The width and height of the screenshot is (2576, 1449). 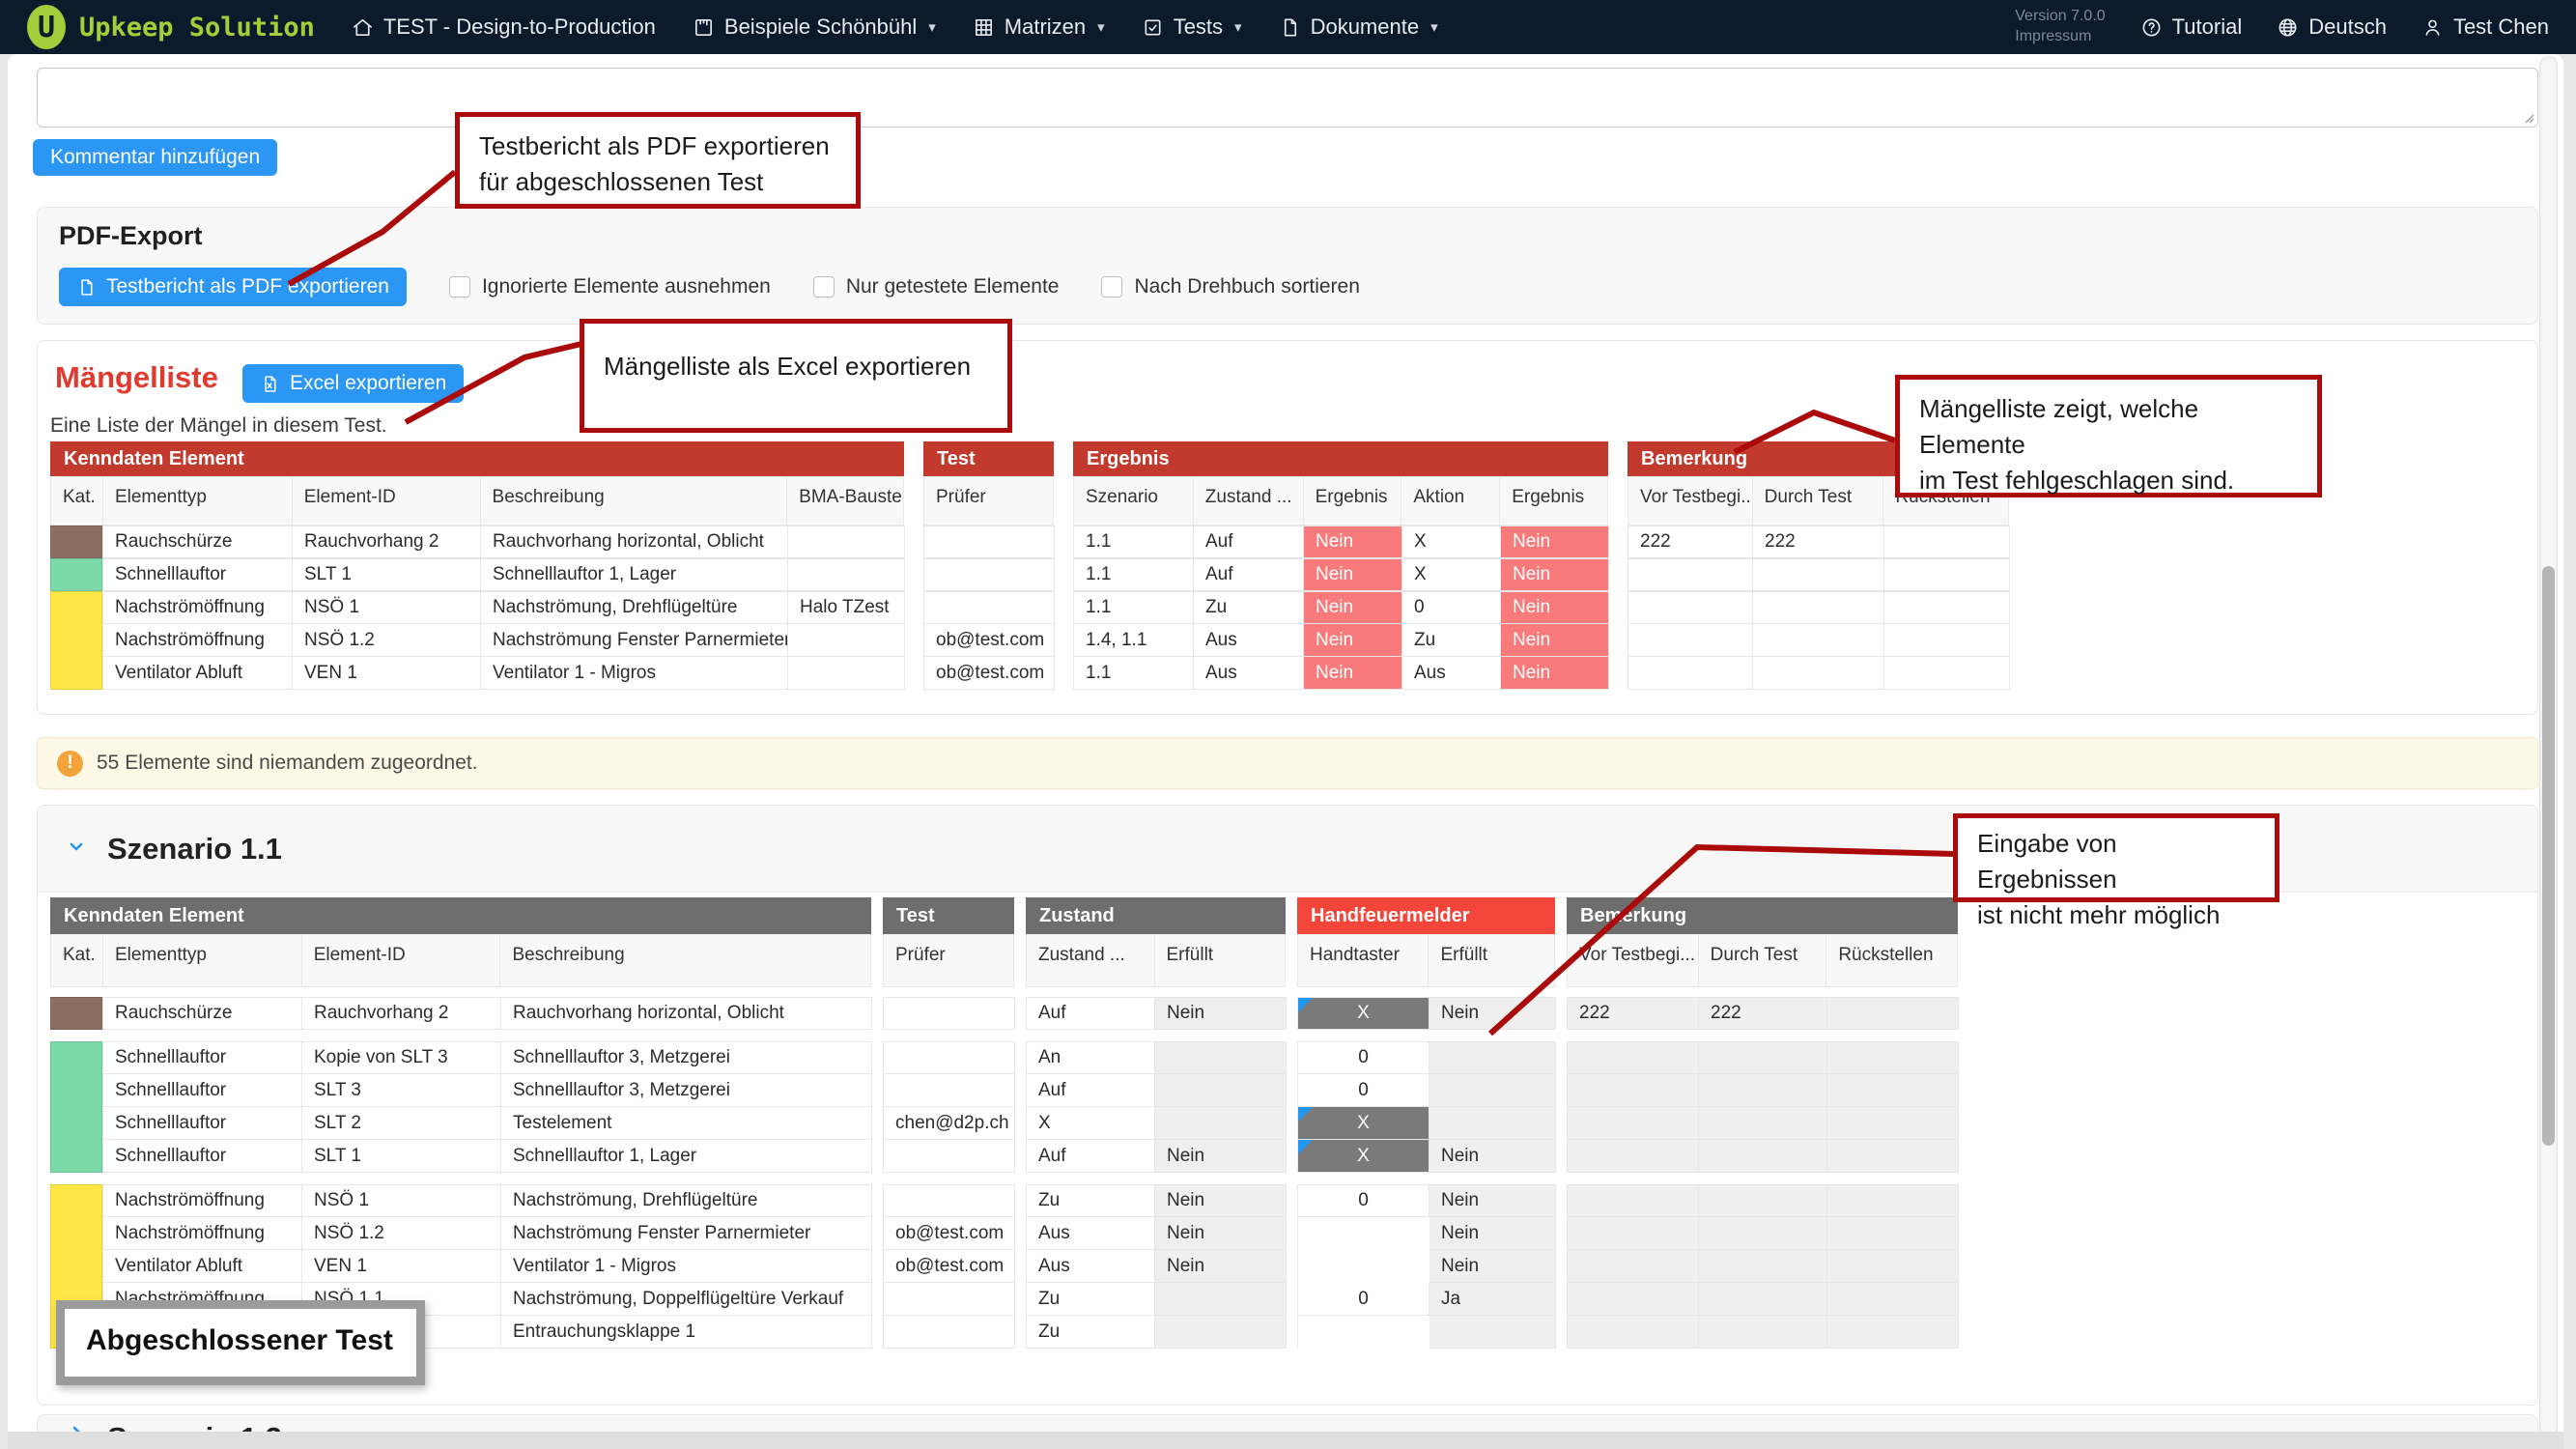 What do you see at coordinates (2527, 117) in the screenshot?
I see `resize-grip-icon` at bounding box center [2527, 117].